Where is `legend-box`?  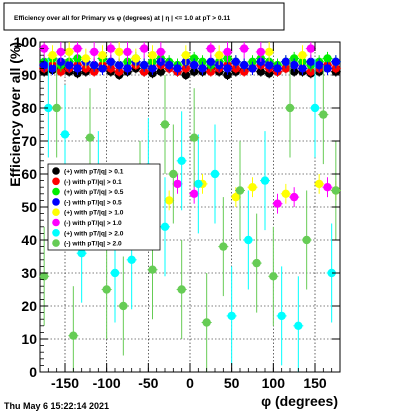
legend-box is located at coordinates (104, 207).